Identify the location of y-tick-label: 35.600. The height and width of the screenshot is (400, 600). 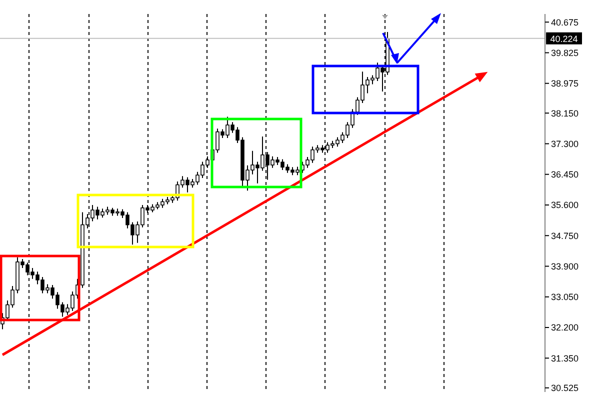
(565, 205).